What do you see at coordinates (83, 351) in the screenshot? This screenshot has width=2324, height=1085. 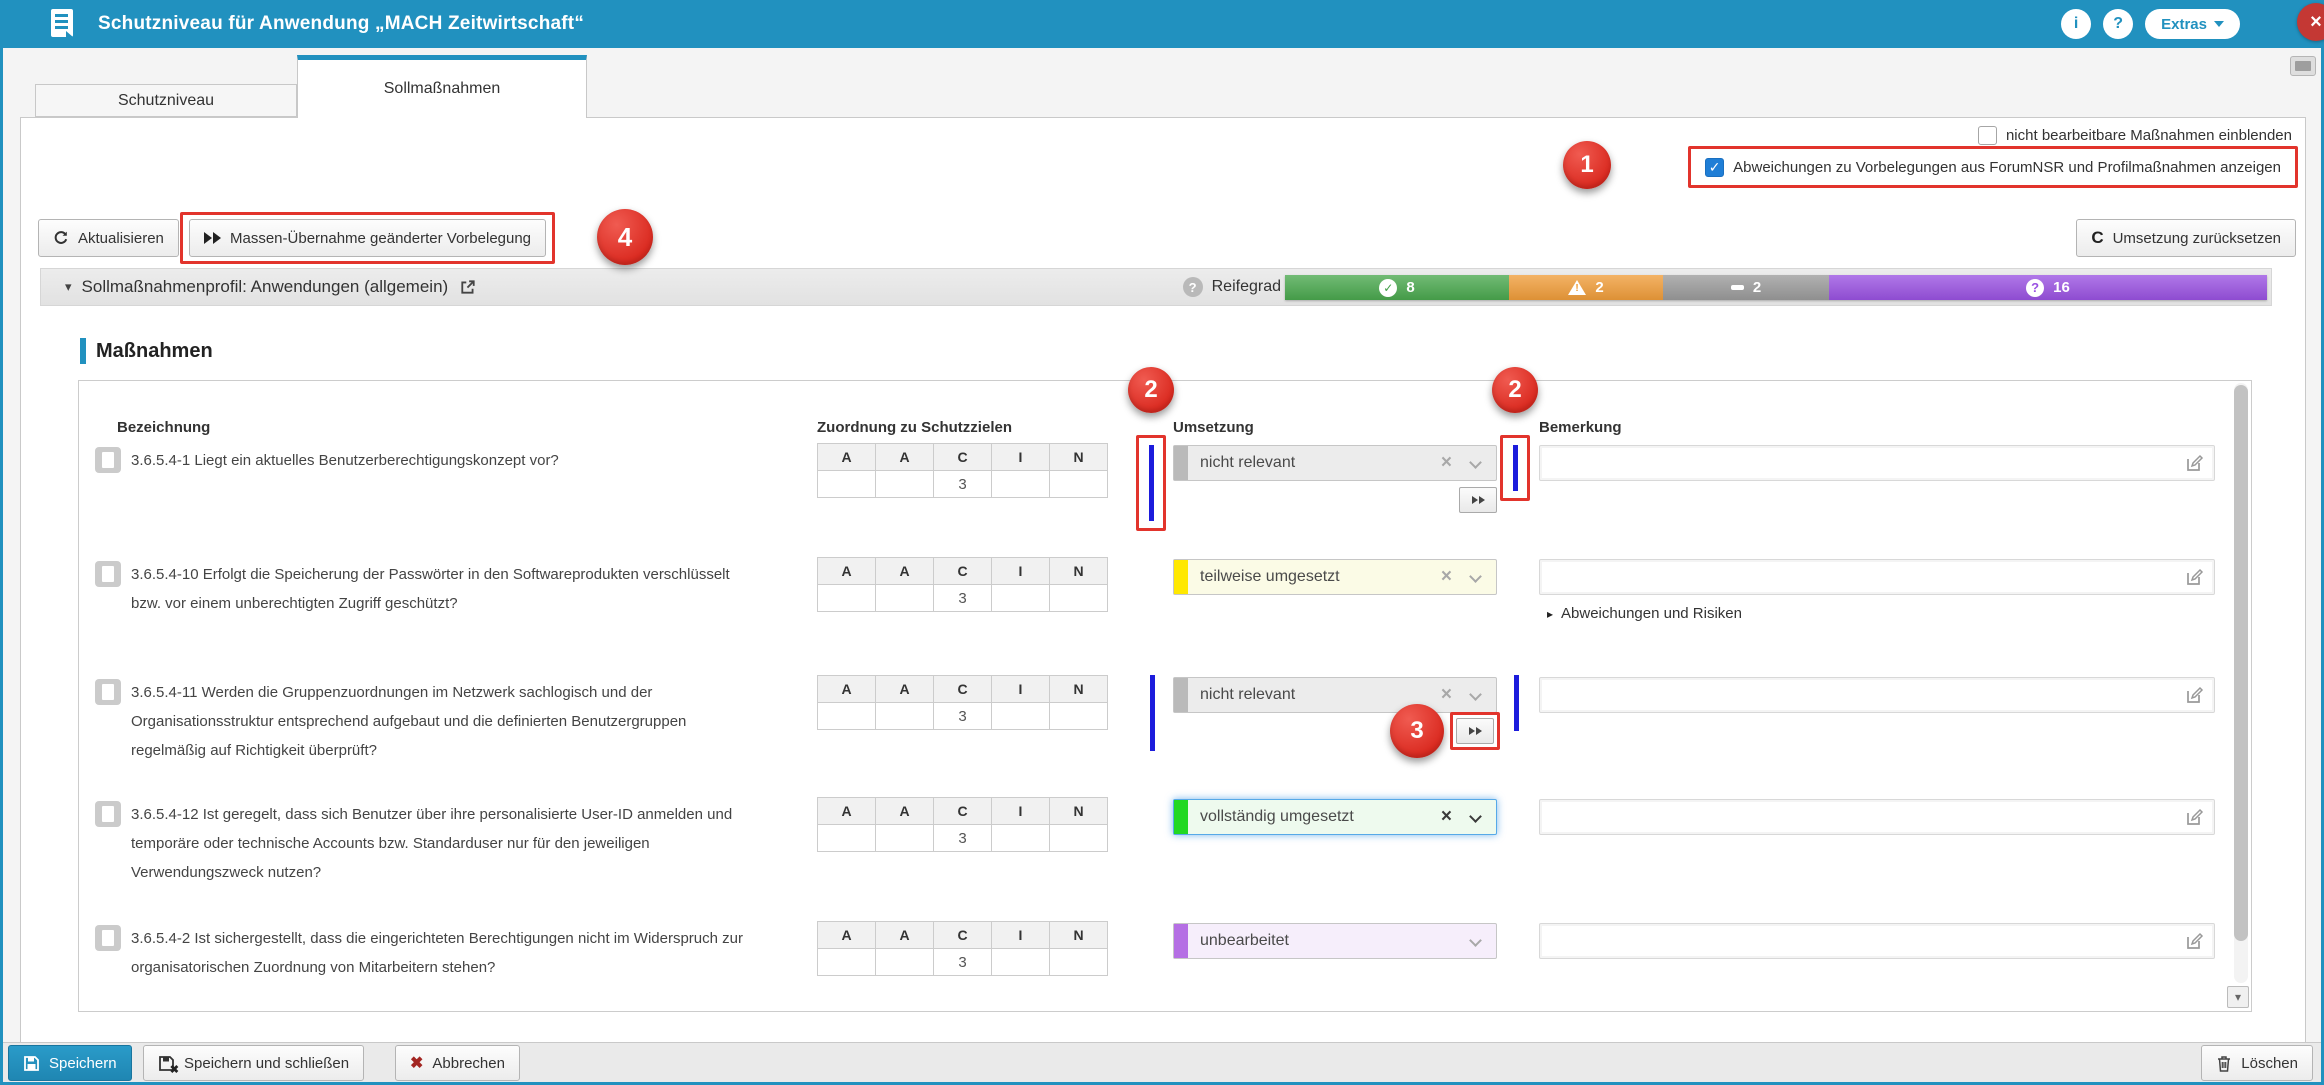 I see `section-accent-bar` at bounding box center [83, 351].